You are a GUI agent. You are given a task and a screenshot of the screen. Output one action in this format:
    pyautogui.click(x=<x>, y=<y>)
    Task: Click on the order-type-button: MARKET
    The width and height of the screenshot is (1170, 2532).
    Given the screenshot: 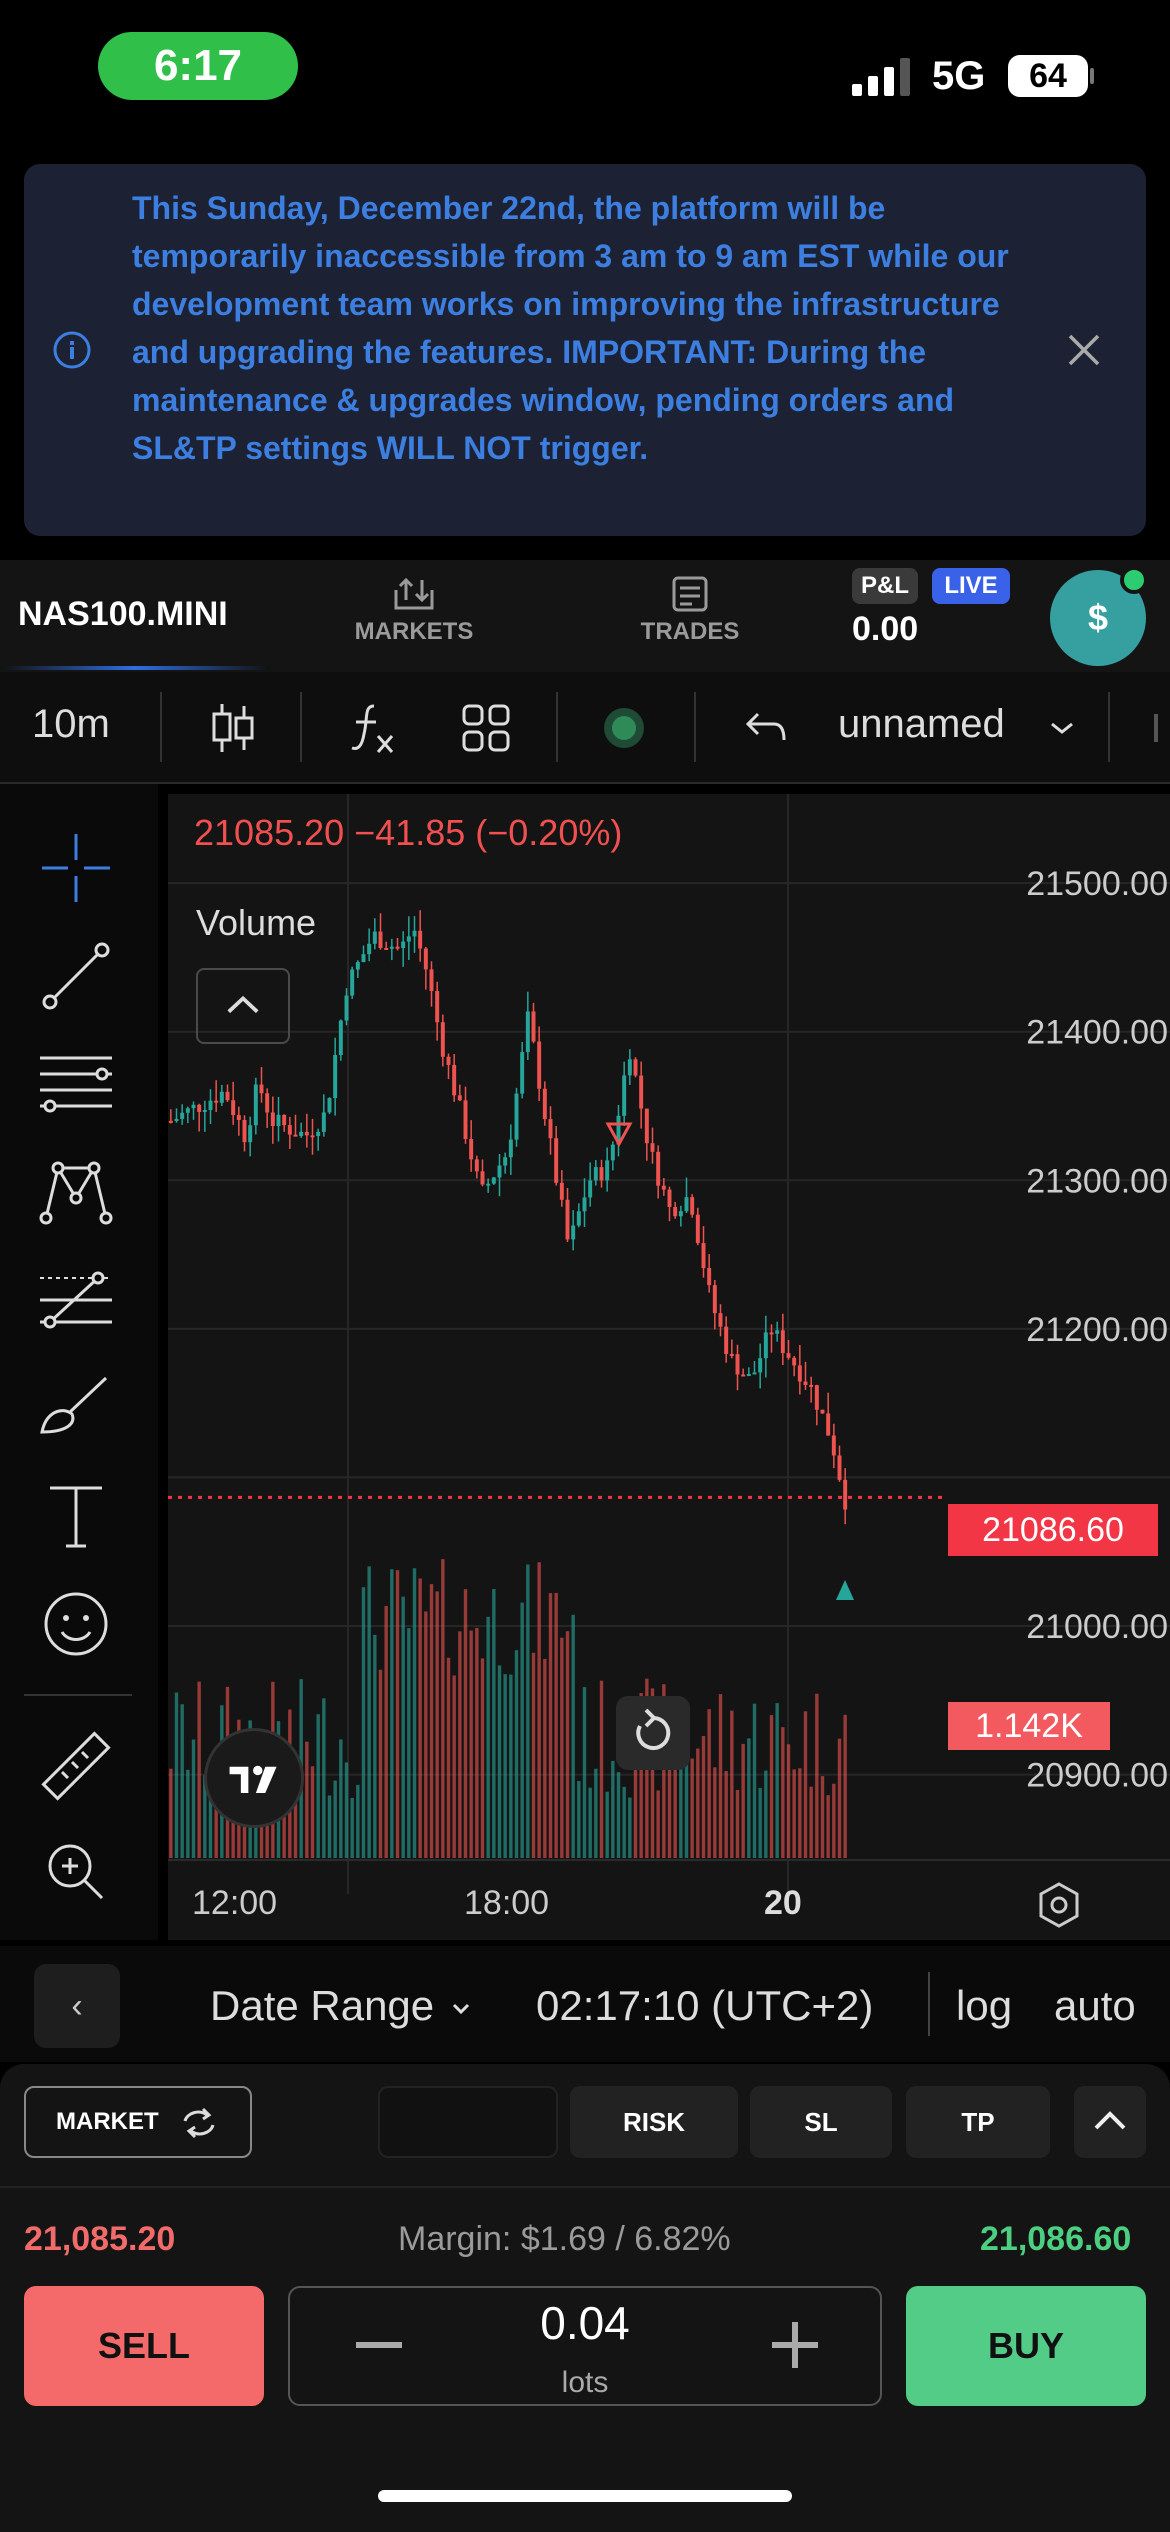 What is the action you would take?
    pyautogui.click(x=138, y=2122)
    